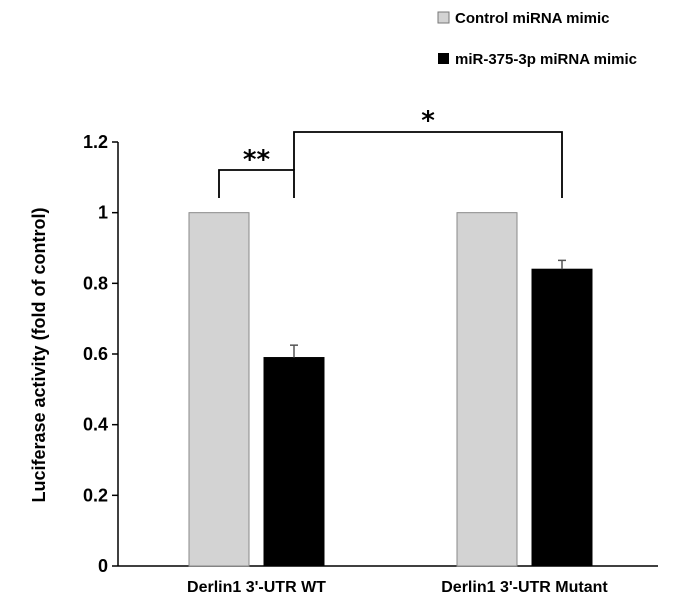 Image resolution: width=682 pixels, height=607 pixels. I want to click on y-tick-label: 1.2, so click(95, 142).